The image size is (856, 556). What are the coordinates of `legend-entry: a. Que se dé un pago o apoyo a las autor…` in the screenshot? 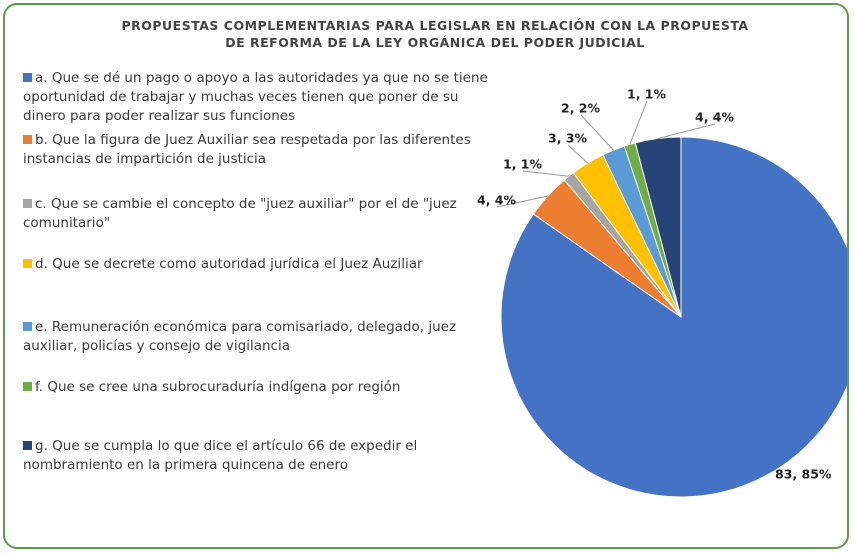 It's located at (258, 97).